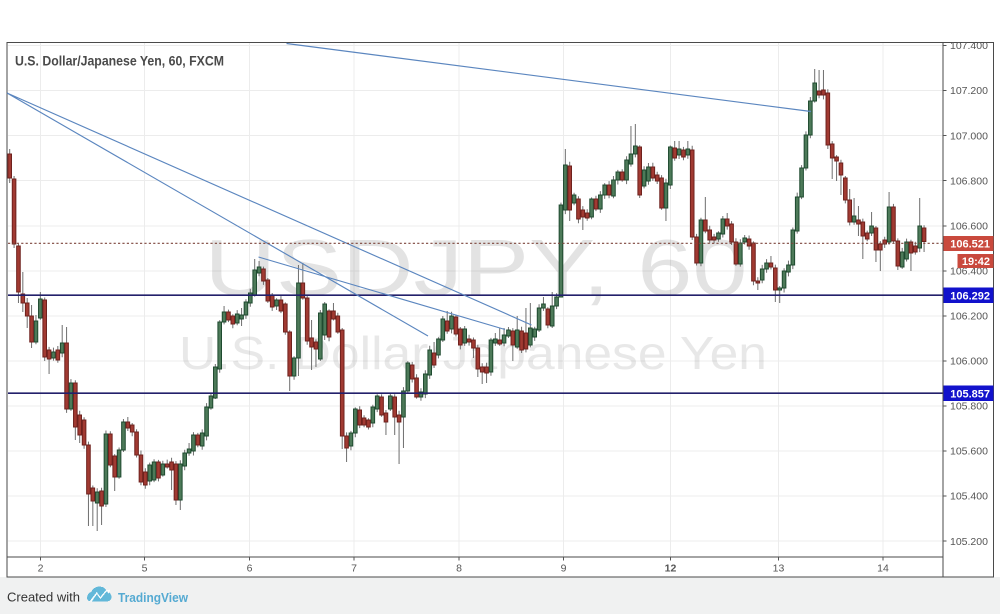 The width and height of the screenshot is (1000, 614). What do you see at coordinates (969, 272) in the screenshot?
I see `svg-text: 106.400` at bounding box center [969, 272].